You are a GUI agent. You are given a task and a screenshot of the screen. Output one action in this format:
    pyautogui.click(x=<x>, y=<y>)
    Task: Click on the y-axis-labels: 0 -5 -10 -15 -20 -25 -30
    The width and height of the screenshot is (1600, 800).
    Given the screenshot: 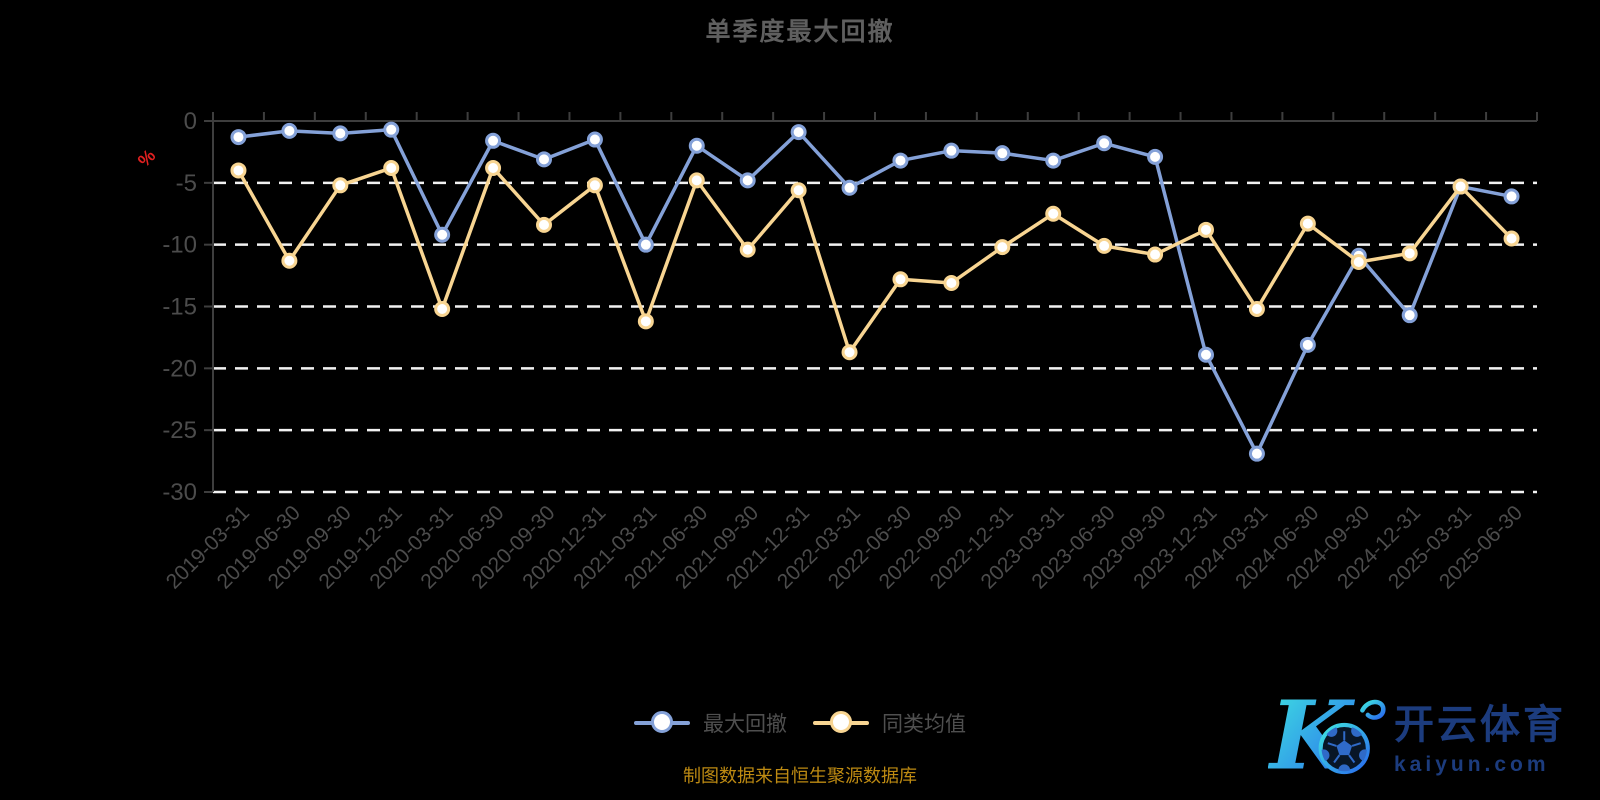 What is the action you would take?
    pyautogui.click(x=179, y=307)
    